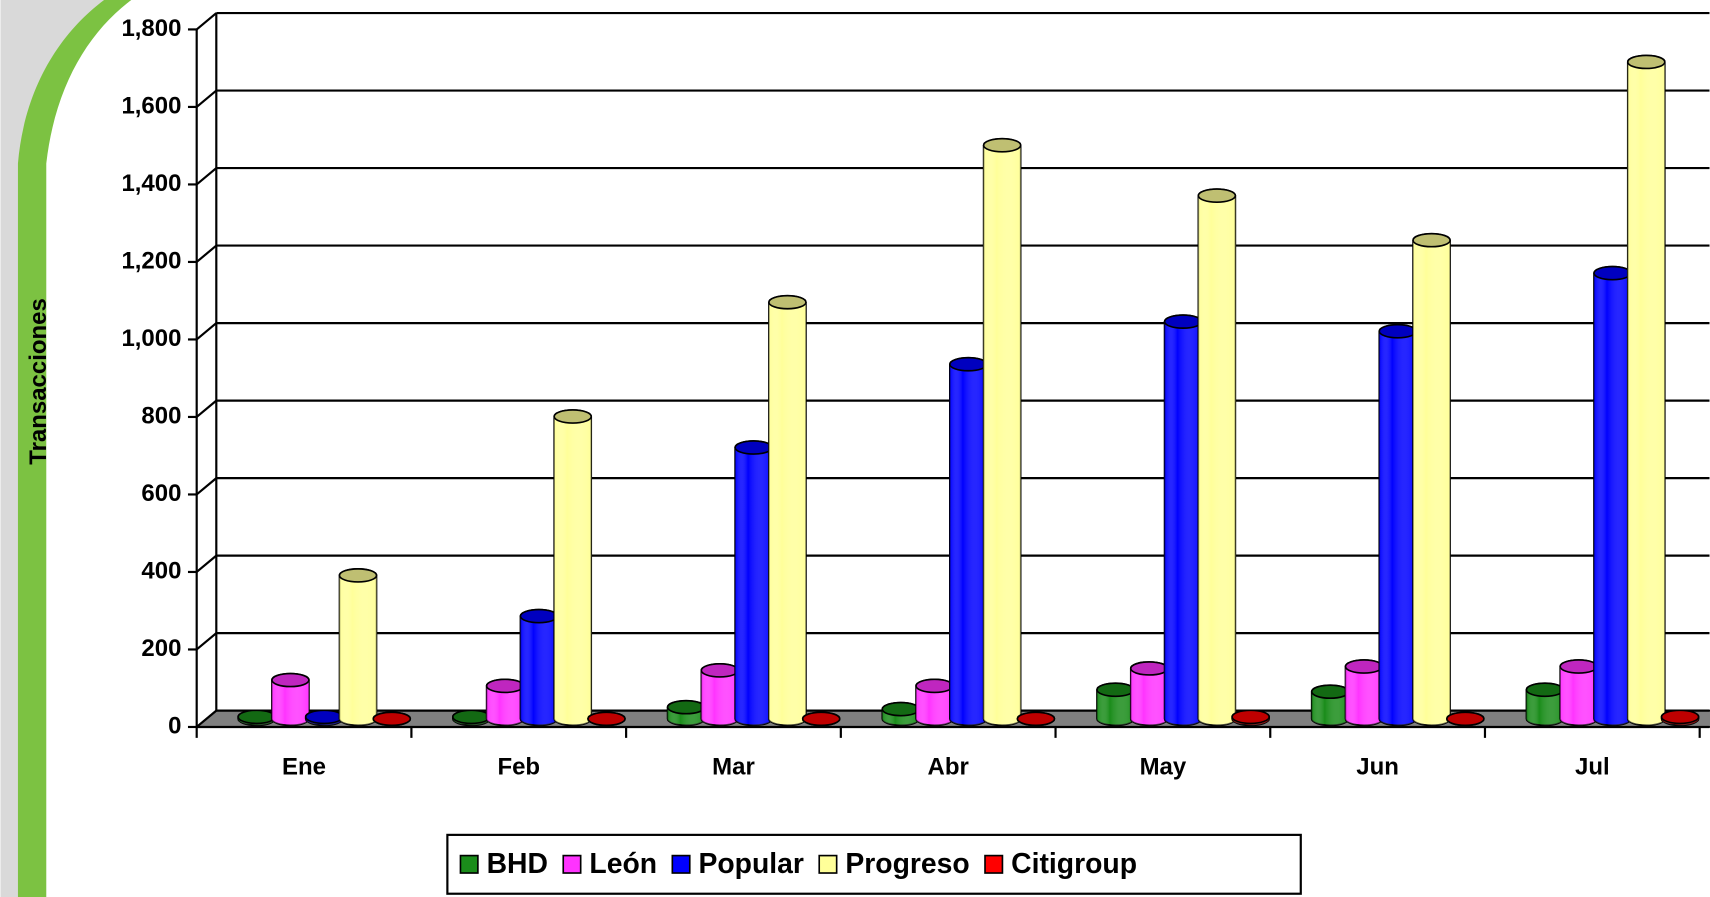  I want to click on legend-label: Citigroup, so click(1074, 864).